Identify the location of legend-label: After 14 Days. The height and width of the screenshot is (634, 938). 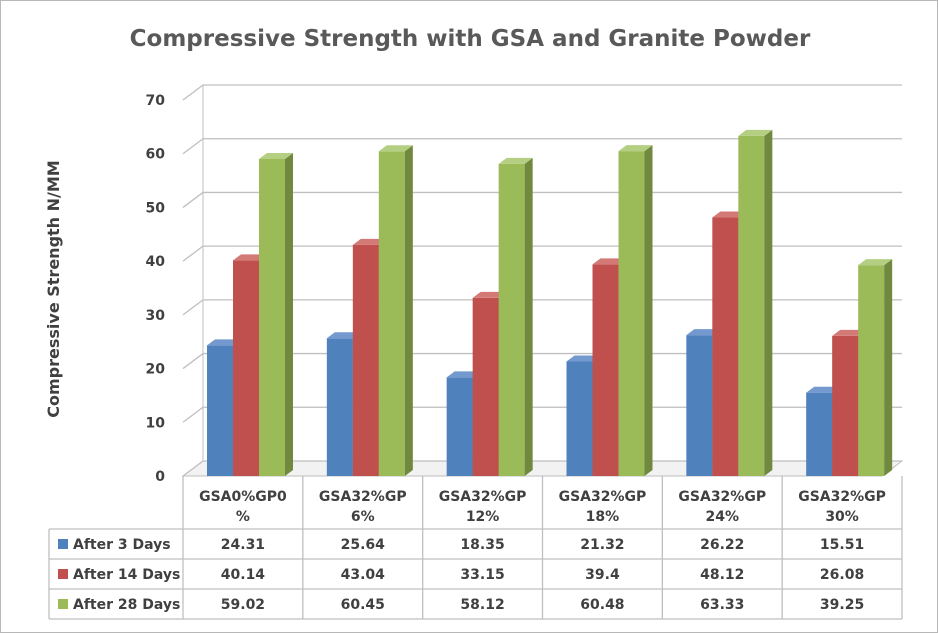
(126, 575).